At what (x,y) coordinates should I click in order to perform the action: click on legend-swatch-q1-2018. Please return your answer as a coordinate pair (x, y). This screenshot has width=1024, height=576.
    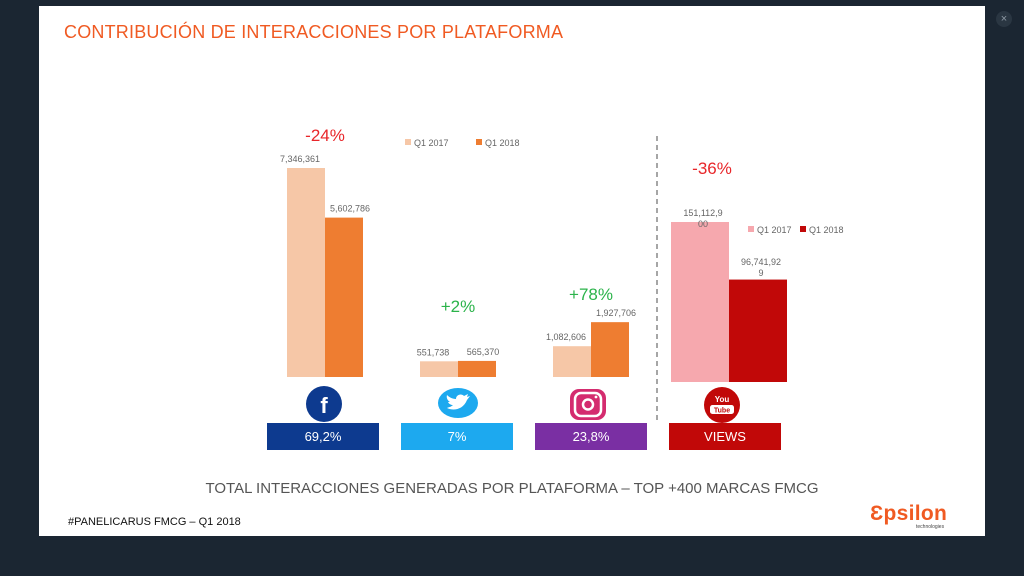
    Looking at the image, I should click on (479, 142).